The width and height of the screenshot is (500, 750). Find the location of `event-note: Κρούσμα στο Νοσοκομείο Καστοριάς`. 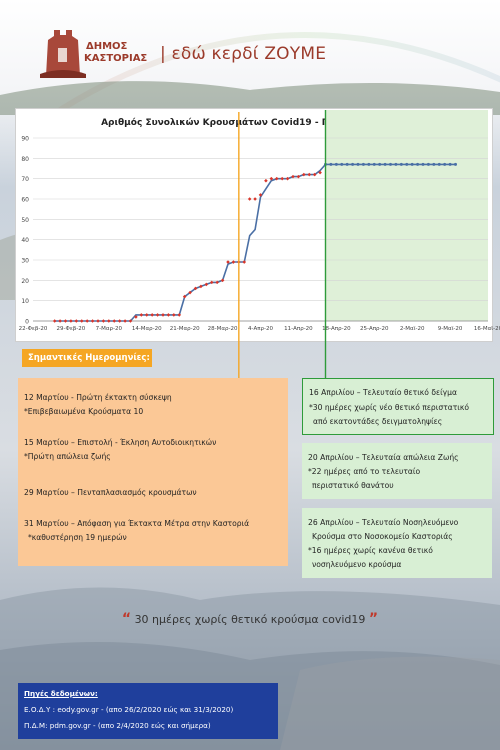

event-note: Κρούσμα στο Νοσοκομείο Καστοριάς is located at coordinates (382, 536).